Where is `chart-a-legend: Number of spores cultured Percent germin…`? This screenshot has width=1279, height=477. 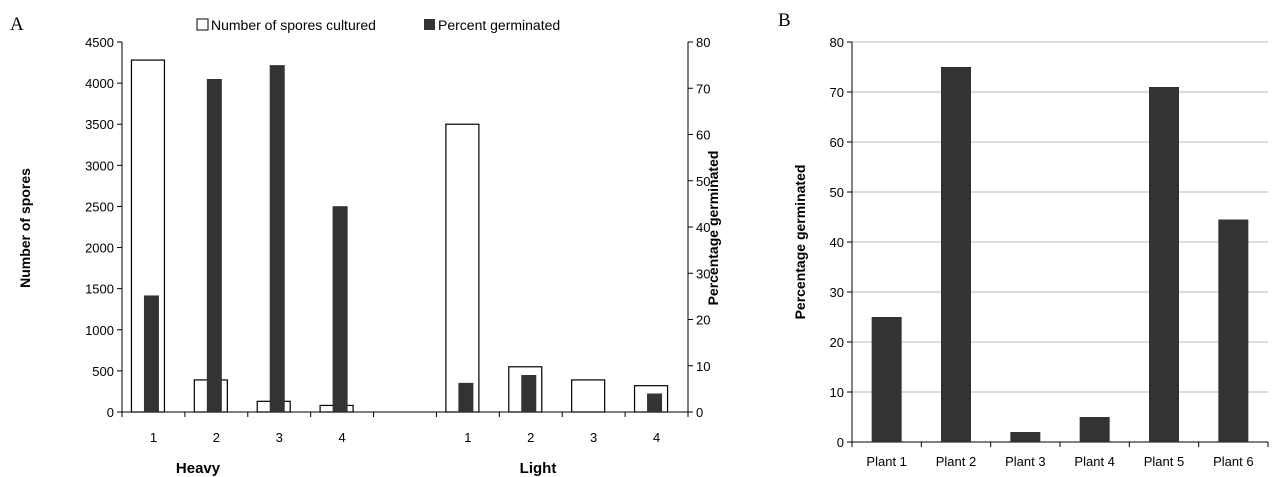 chart-a-legend: Number of spores cultured Percent germin… is located at coordinates (378, 25).